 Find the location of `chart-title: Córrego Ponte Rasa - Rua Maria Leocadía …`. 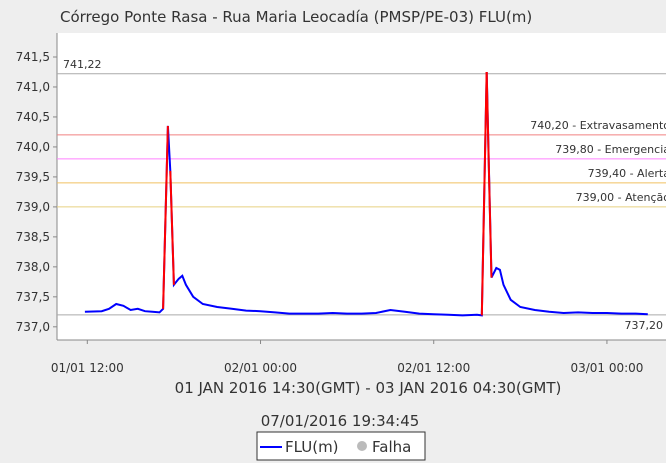

chart-title: Córrego Ponte Rasa - Rua Maria Leocadía … is located at coordinates (296, 17).